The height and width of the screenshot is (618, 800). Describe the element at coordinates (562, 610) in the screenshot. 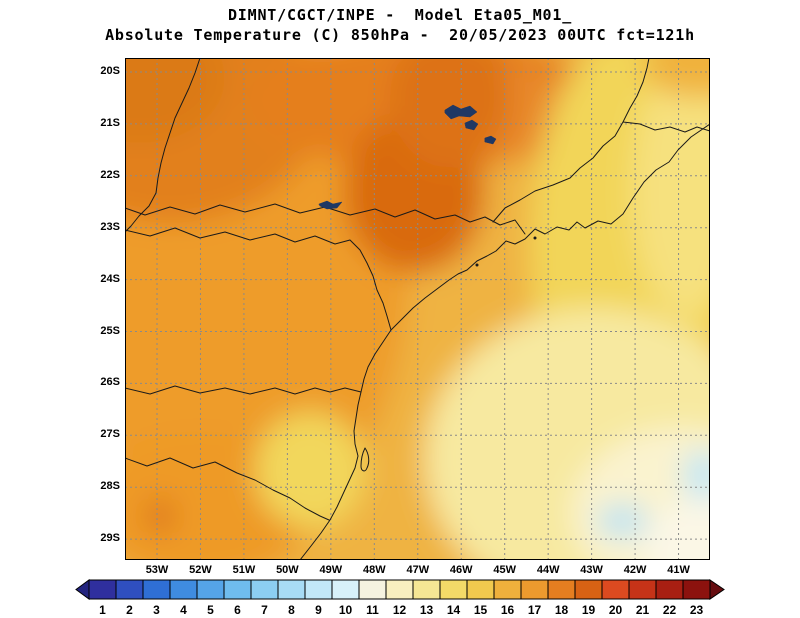

I see `colorbar-value-18: 18` at that location.